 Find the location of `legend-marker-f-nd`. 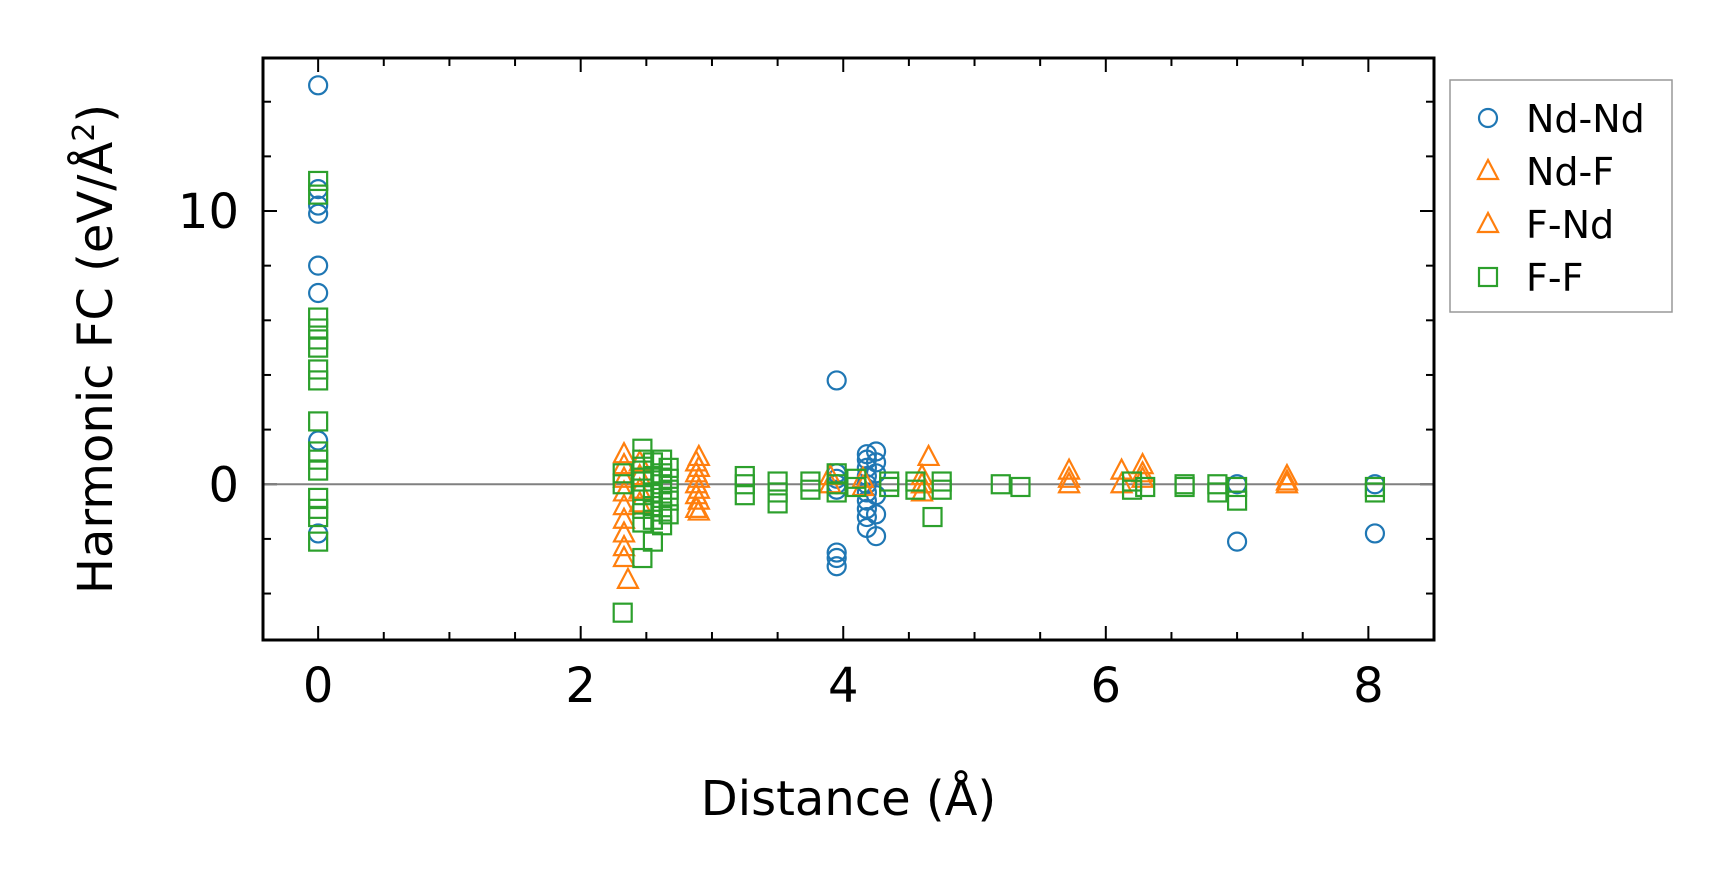

legend-marker-f-nd is located at coordinates (1488, 222).